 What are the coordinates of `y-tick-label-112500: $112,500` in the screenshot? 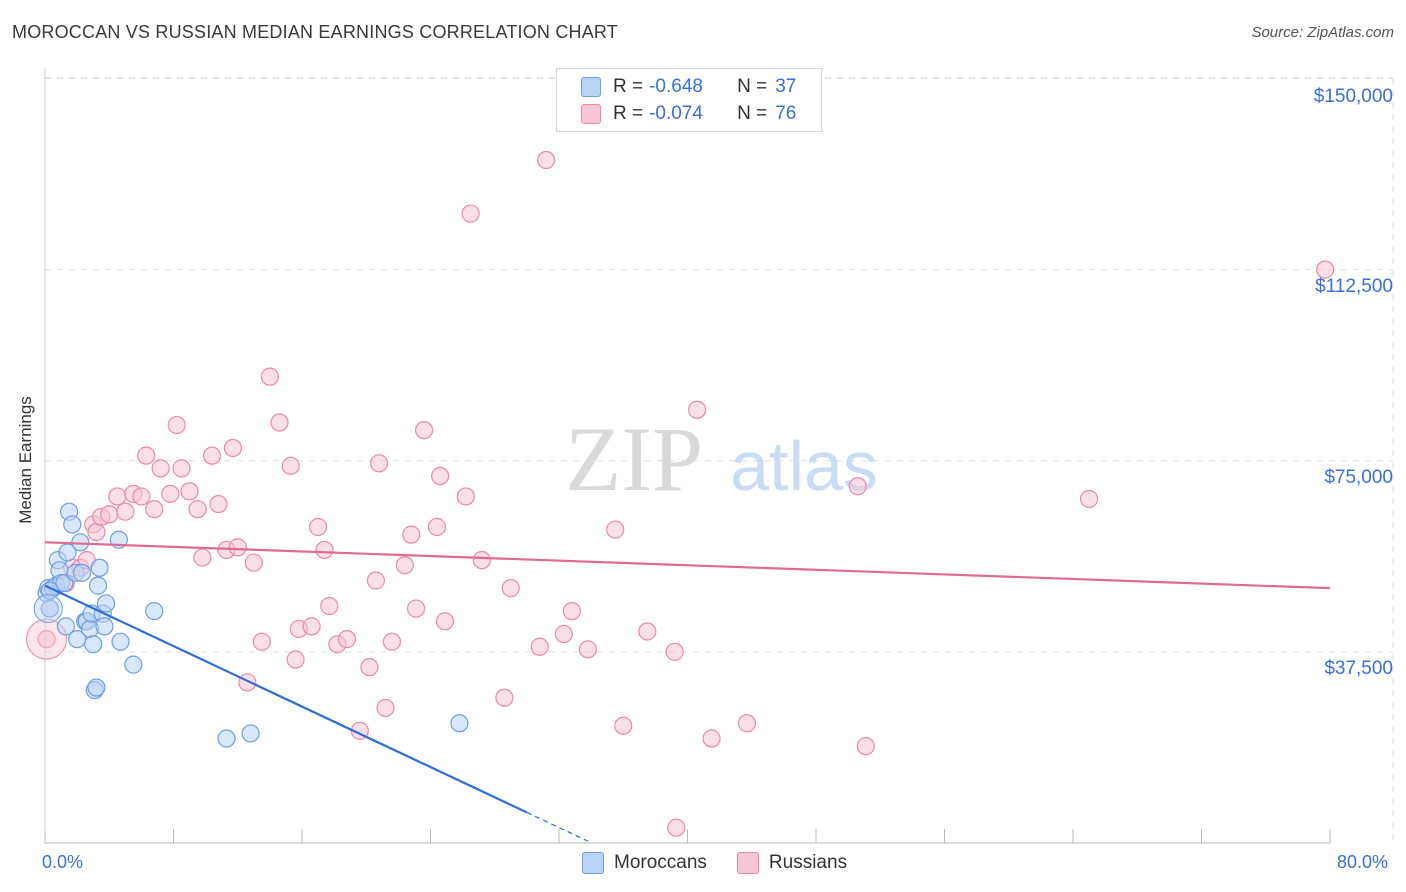 It's located at (1354, 286).